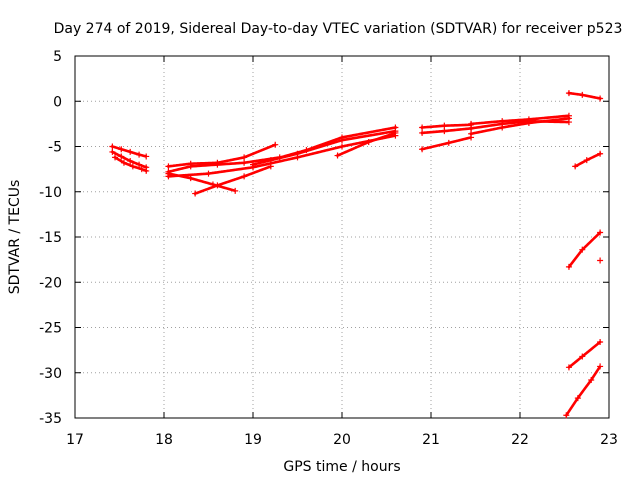 The image size is (640, 480). I want to click on y-tick-label: 5, so click(57, 57).